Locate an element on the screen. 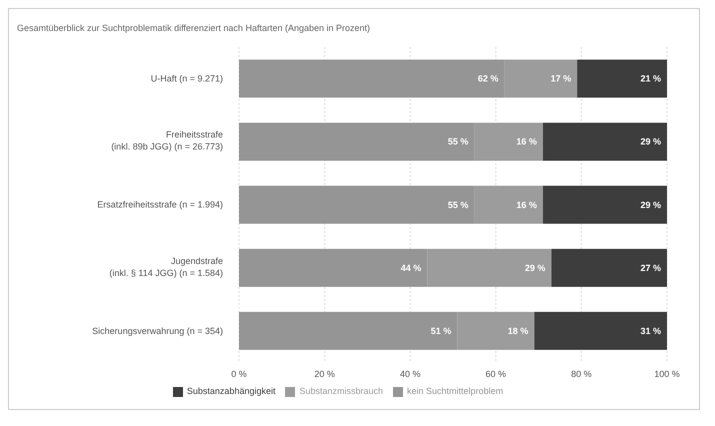 The width and height of the screenshot is (715, 426). y-tick-label: Jugendstrafe (inkl. § 114 JGG) (n = 1.584) is located at coordinates (166, 267).